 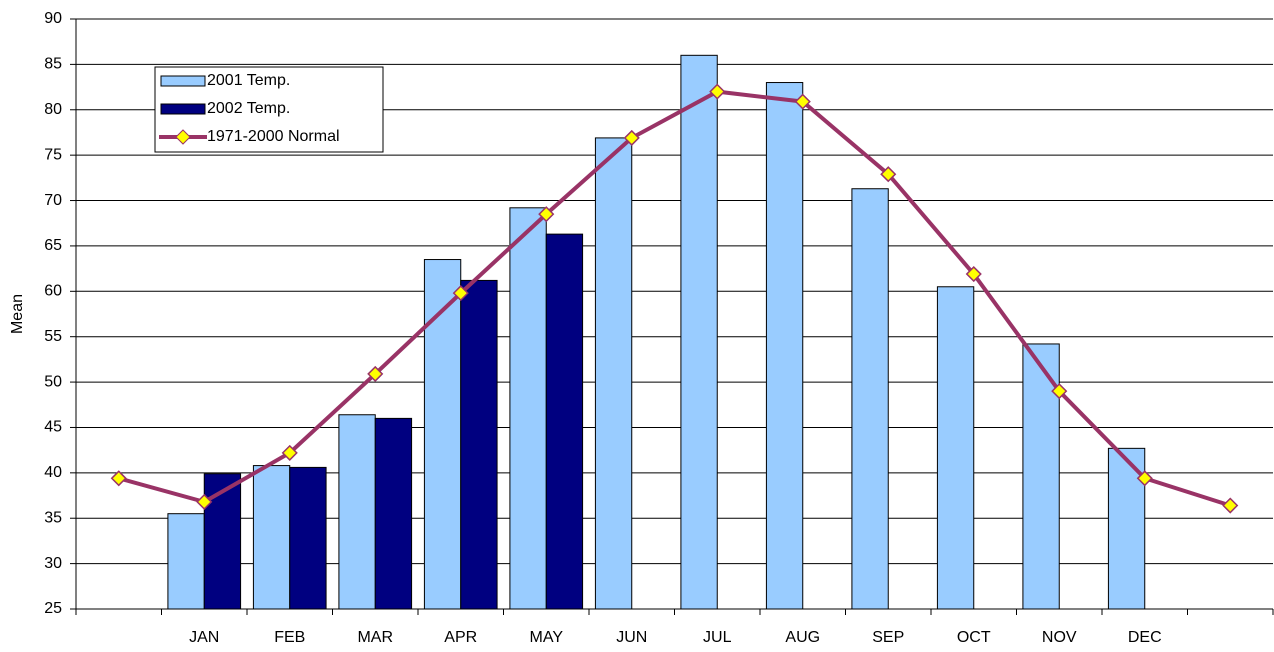 What do you see at coordinates (53, 154) in the screenshot?
I see `y-tick-label: 75` at bounding box center [53, 154].